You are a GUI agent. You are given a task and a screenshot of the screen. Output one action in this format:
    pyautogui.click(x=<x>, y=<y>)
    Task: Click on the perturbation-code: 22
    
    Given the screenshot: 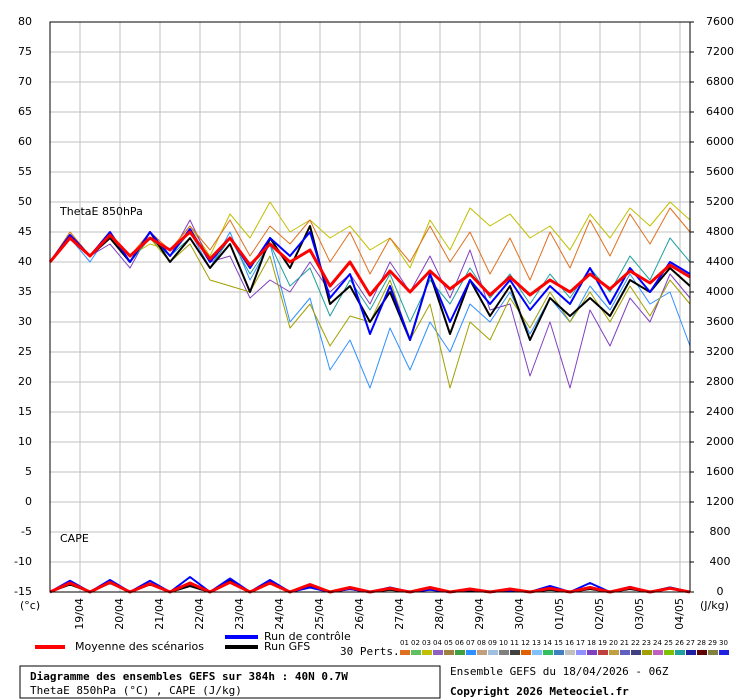 What is the action you would take?
    pyautogui.click(x=635, y=643)
    